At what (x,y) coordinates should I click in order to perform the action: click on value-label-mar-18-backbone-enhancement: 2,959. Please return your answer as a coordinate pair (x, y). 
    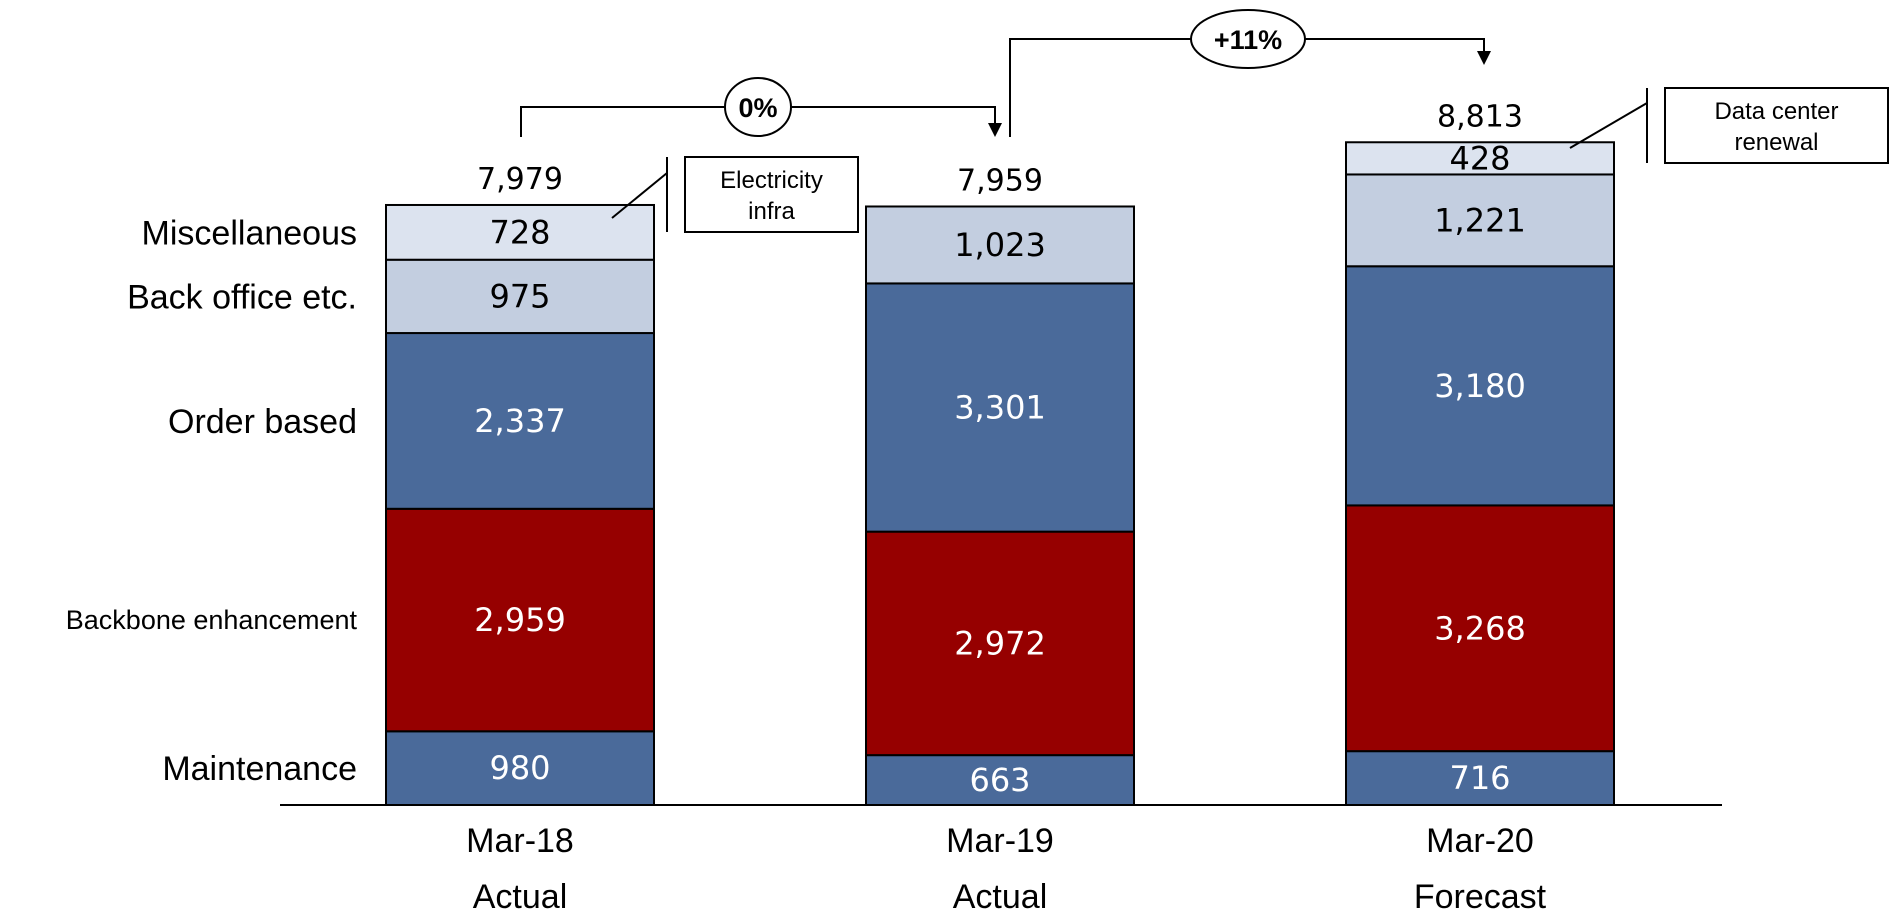
    Looking at the image, I should click on (520, 620).